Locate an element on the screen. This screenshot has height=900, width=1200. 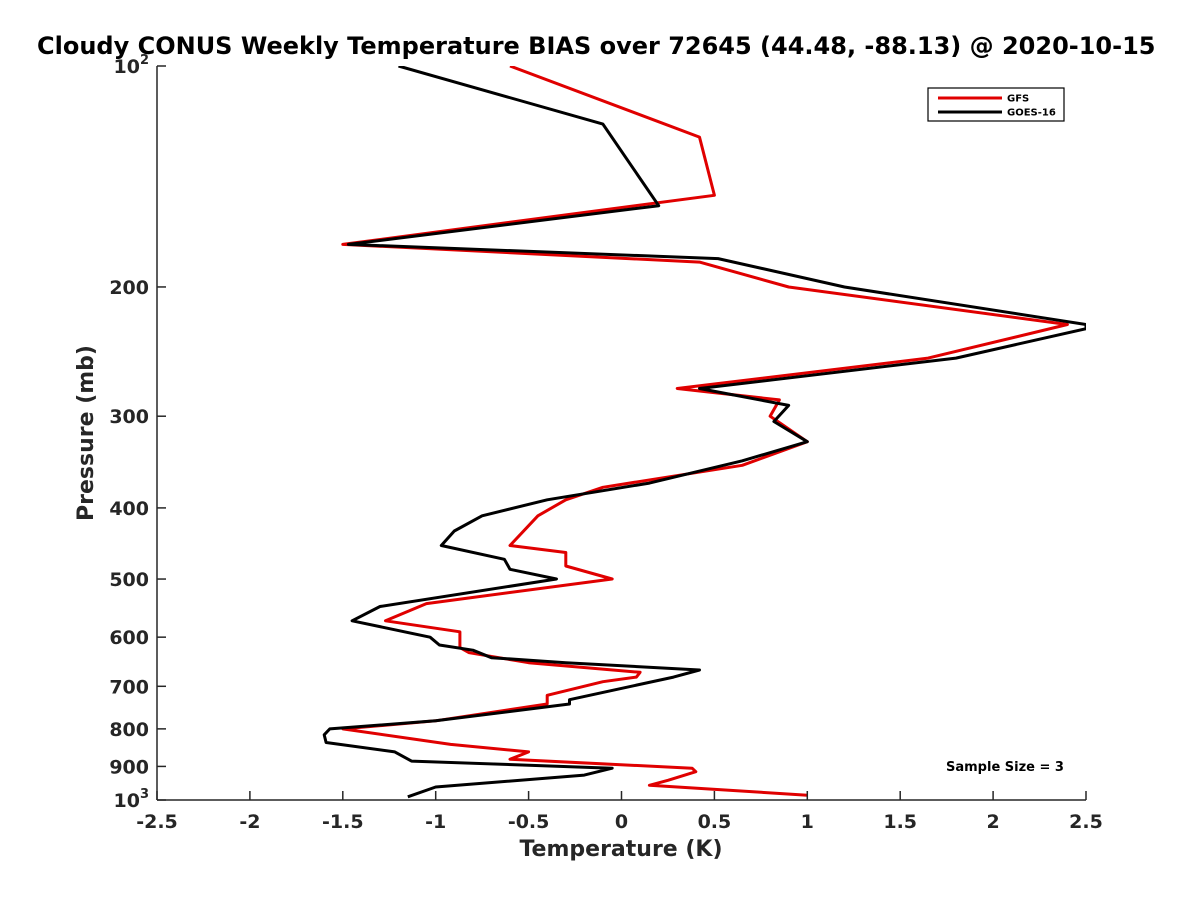
x-tick-label: 1 is located at coordinates (807, 822).